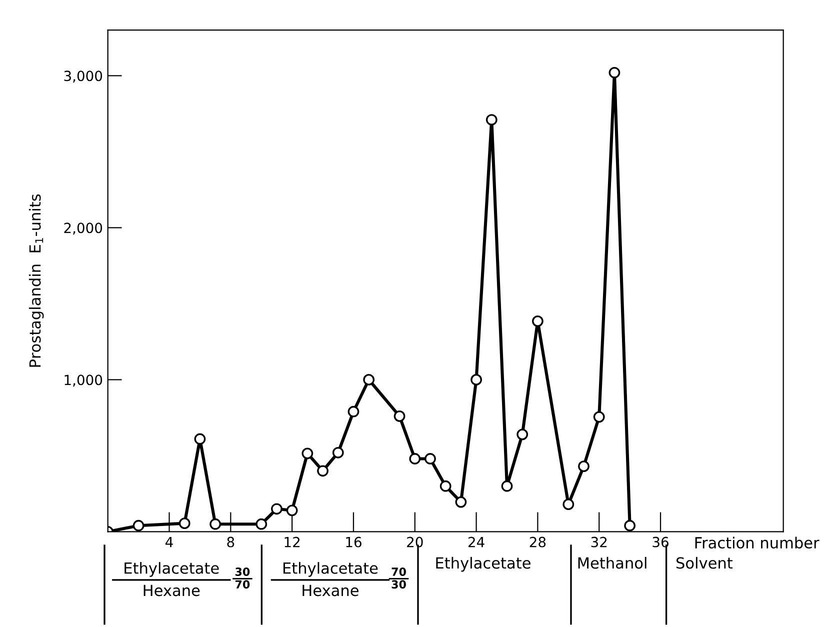  What do you see at coordinates (599, 542) in the screenshot?
I see `x-tick-label: 32` at bounding box center [599, 542].